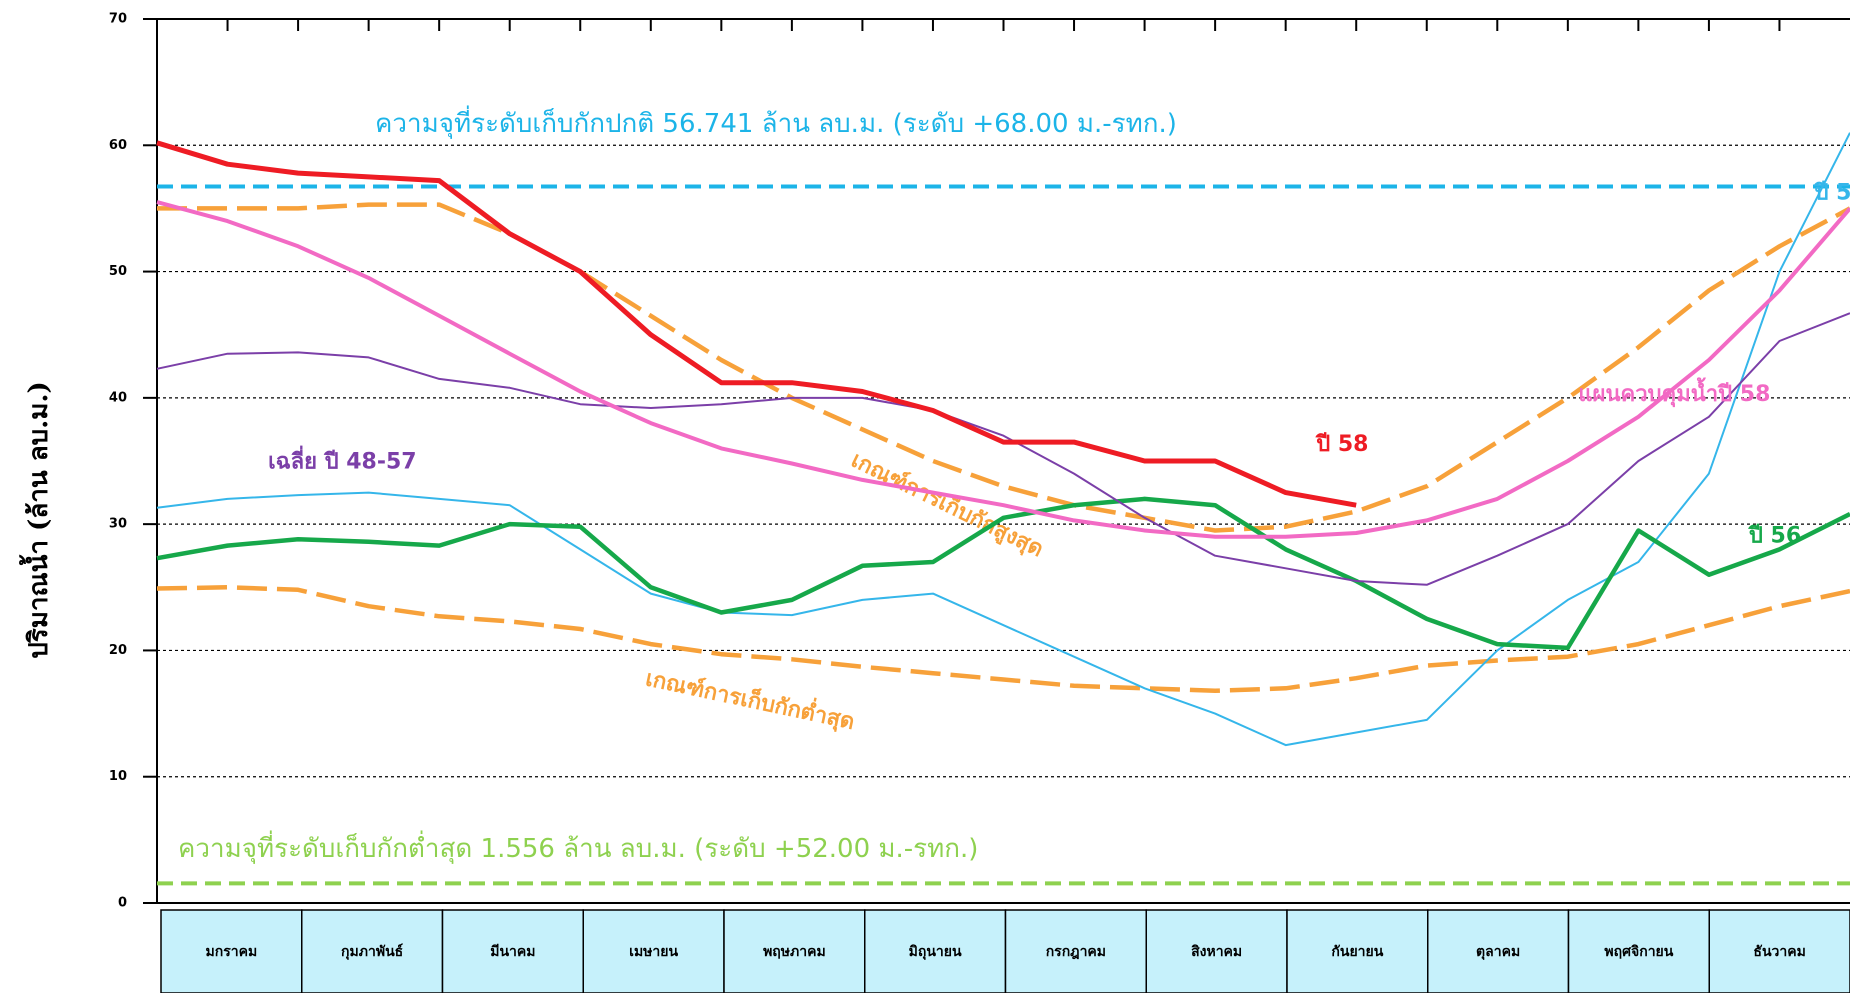  What do you see at coordinates (118, 19) in the screenshot?
I see `y-tick-label: 70` at bounding box center [118, 19].